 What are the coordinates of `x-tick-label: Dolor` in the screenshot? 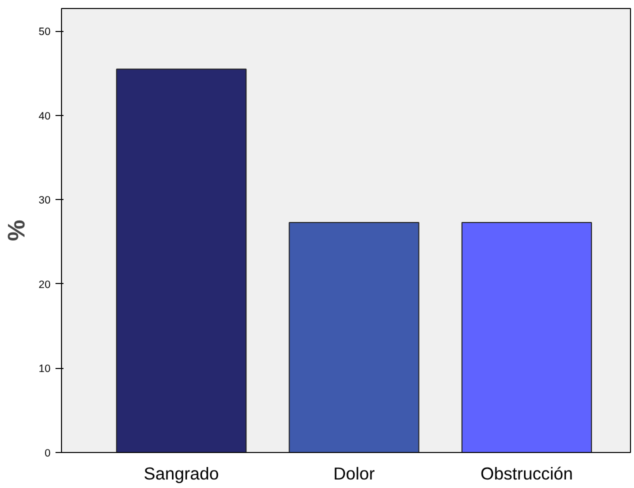 It's located at (354, 474).